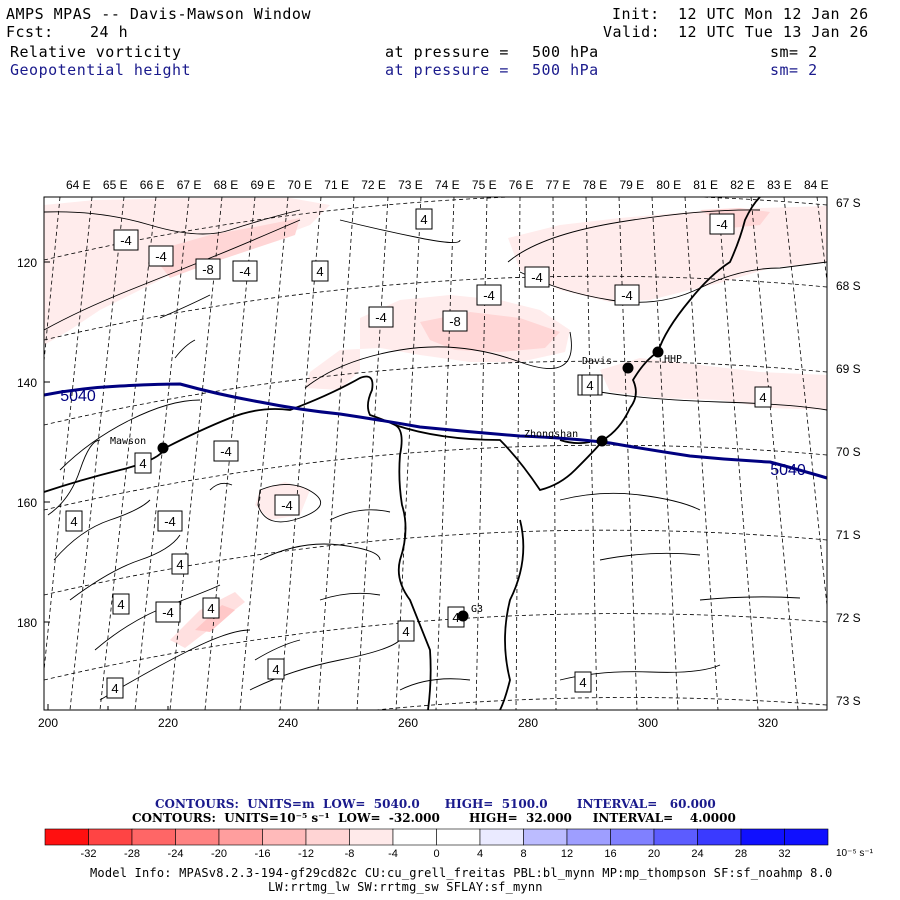 This screenshot has height=900, width=900. What do you see at coordinates (768, 723) in the screenshot?
I see `x-tick-label: 320` at bounding box center [768, 723].